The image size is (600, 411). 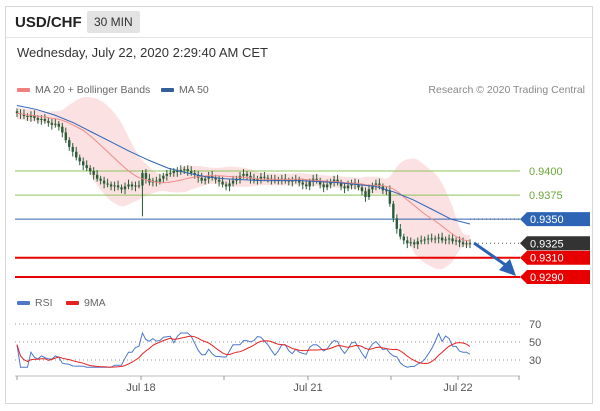 I want to click on date-line: Wednesday, July 22, 2020 2:29:40 AM CET, so click(x=142, y=52).